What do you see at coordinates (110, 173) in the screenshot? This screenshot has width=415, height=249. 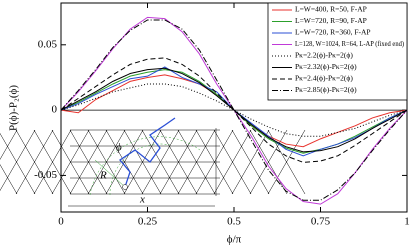 I see `radius` at bounding box center [110, 173].